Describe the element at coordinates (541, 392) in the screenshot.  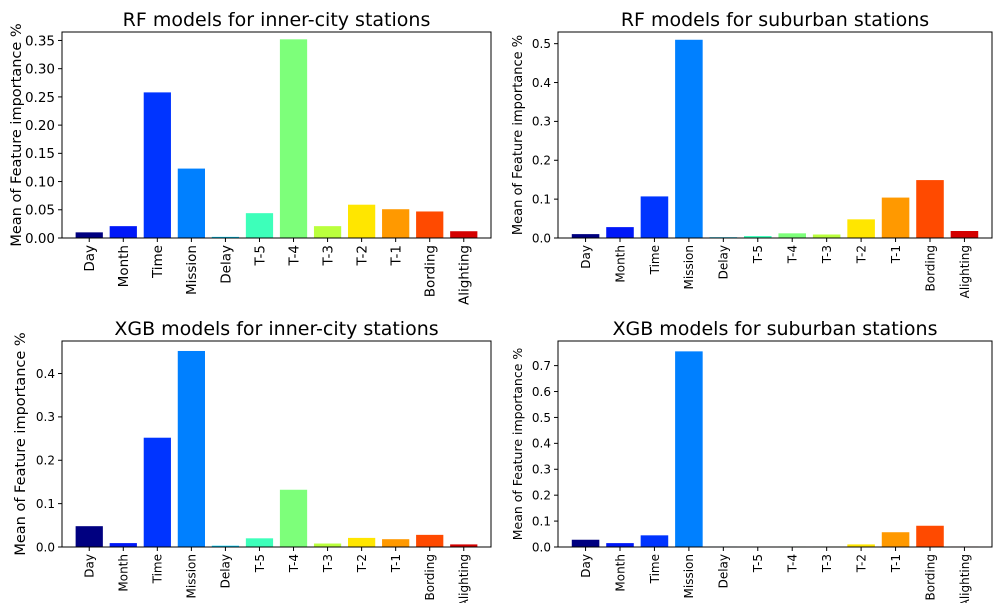
I see `y-tick-label: 0.6` at that location.